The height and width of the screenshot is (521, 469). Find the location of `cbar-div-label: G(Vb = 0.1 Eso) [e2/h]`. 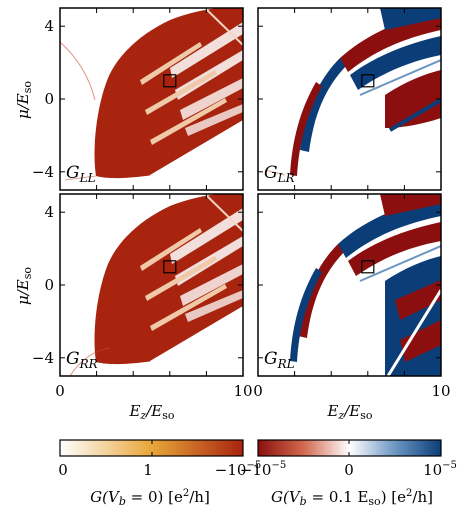

cbar-div-label: G(Vb = 0.1 Eso) [e2/h] is located at coordinates (352, 498).